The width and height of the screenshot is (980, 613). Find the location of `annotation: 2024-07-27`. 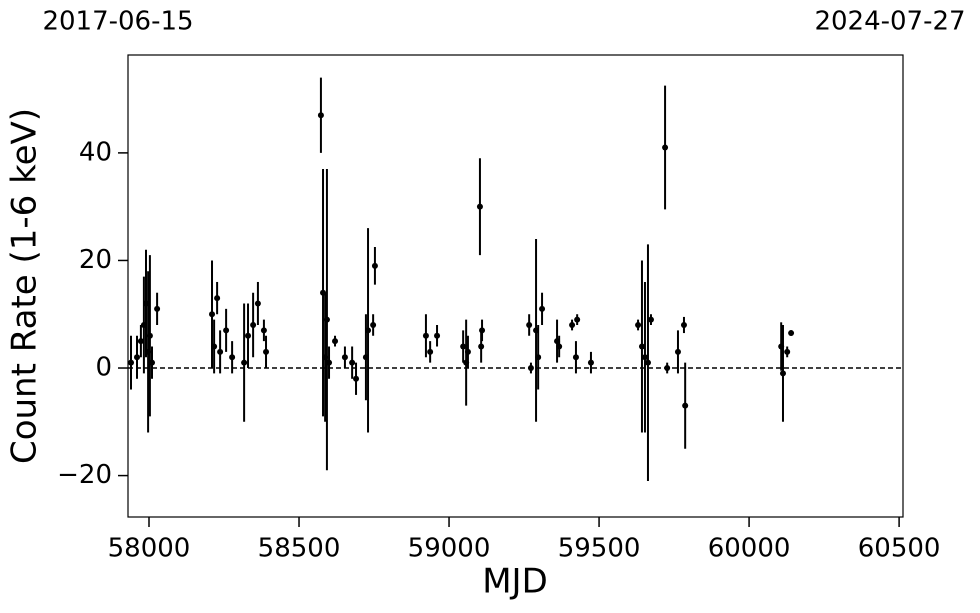

annotation: 2024-07-27 is located at coordinates (889, 22).